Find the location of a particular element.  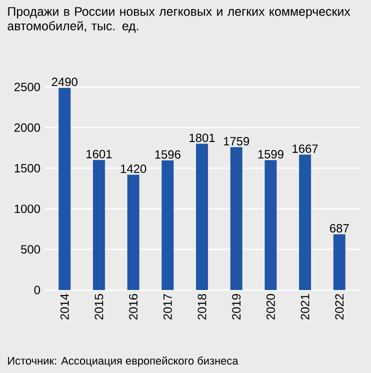

data-label: 687 is located at coordinates (339, 228).